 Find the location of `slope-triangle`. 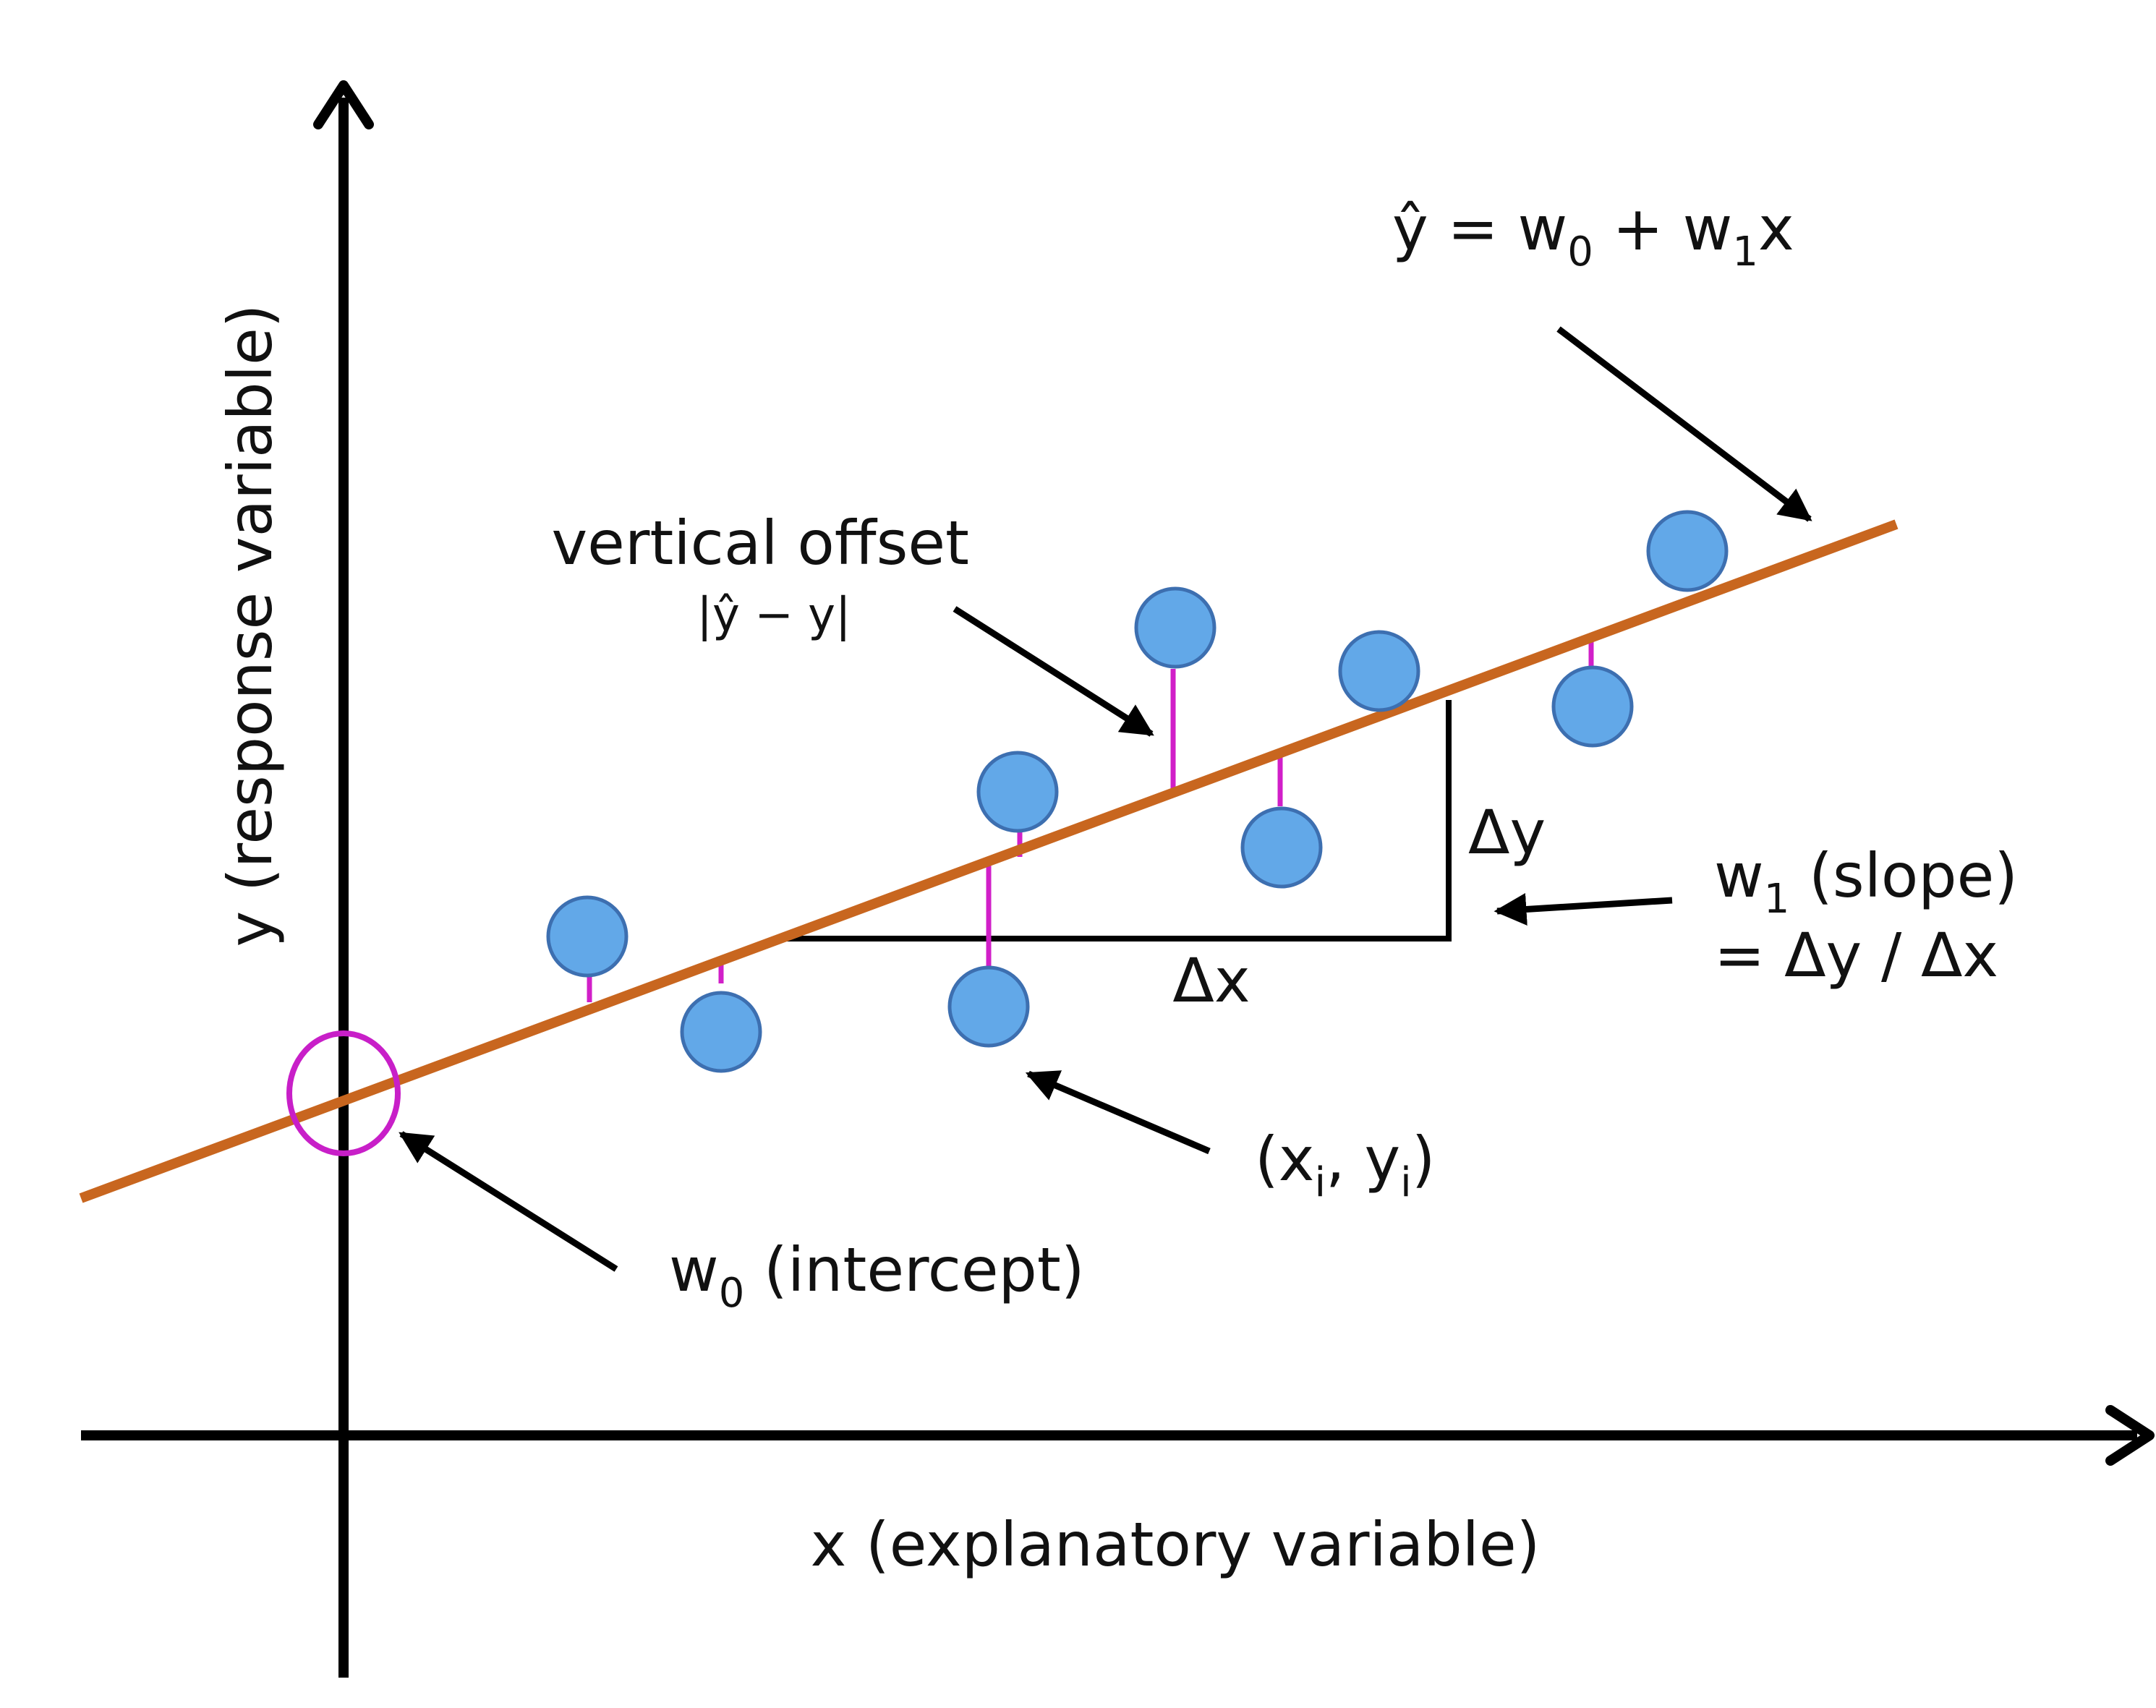

slope-triangle is located at coordinates (1118, 821).